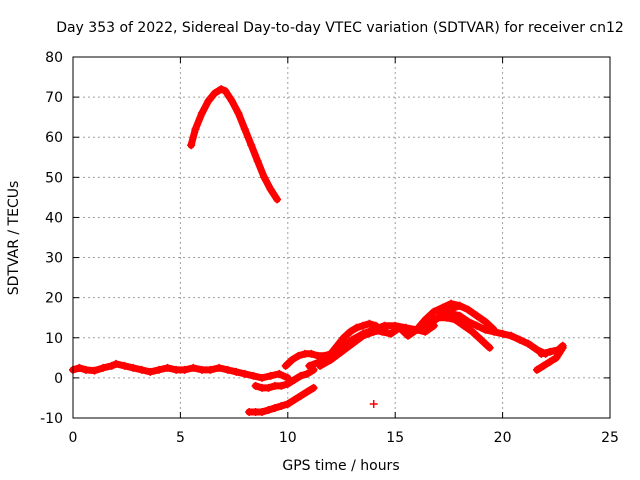 This screenshot has width=640, height=480. I want to click on y-tick-label: 60, so click(54, 138).